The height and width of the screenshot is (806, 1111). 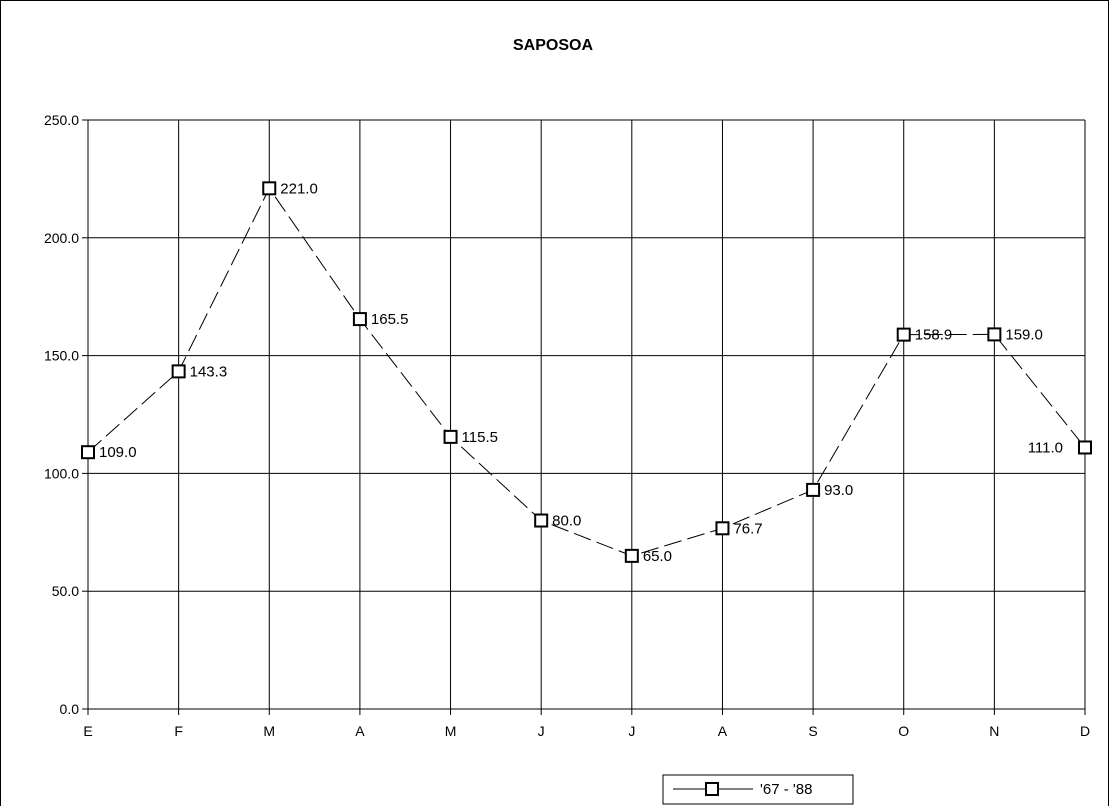 I want to click on data-label: 158.9, so click(x=934, y=335).